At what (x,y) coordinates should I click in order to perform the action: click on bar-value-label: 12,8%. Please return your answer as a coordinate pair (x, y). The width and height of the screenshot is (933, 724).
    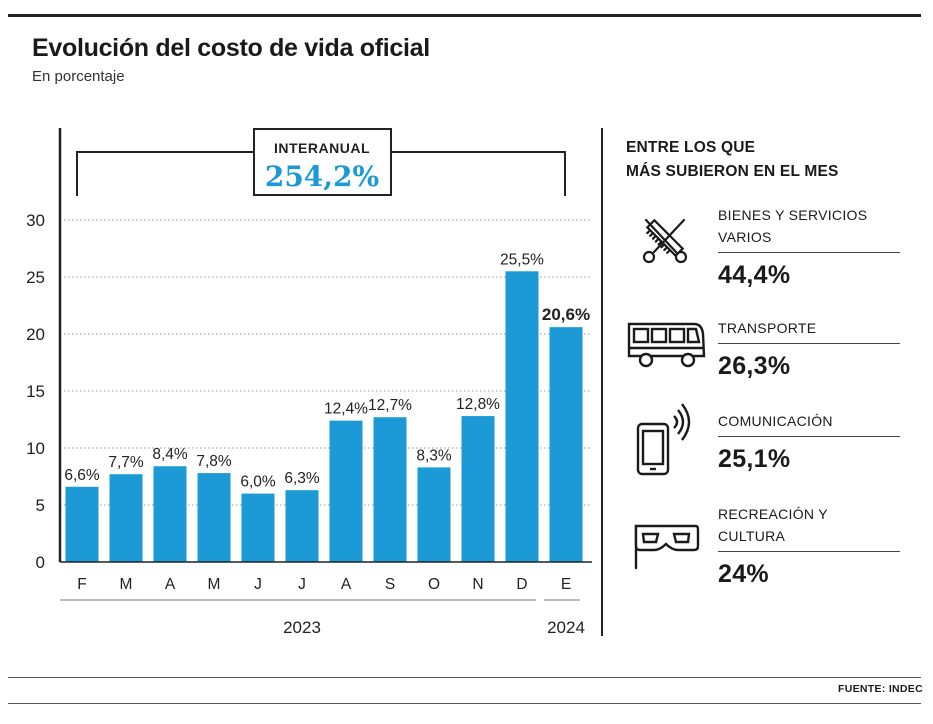
    Looking at the image, I should click on (478, 404).